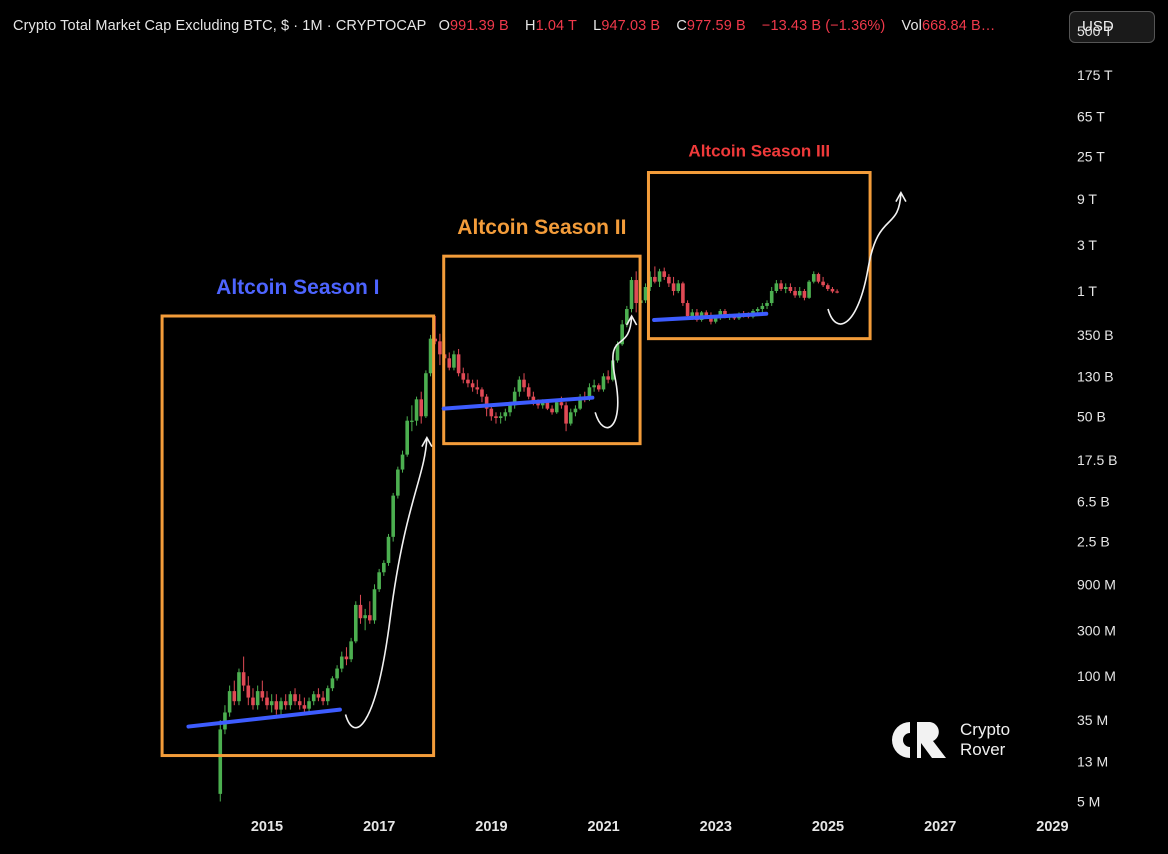 Image resolution: width=1168 pixels, height=854 pixels. Describe the element at coordinates (298, 536) in the screenshot. I see `season-box` at that location.